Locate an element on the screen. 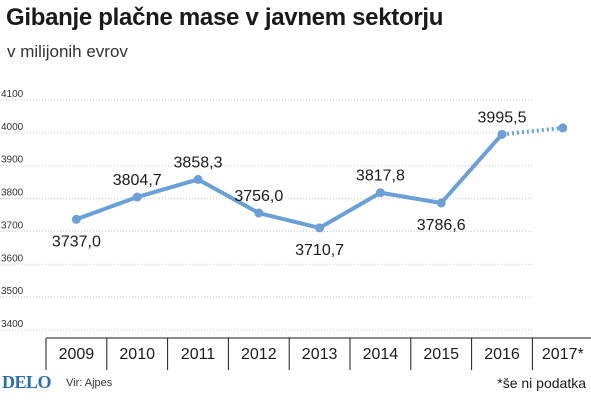  x-tick-label: 2013 is located at coordinates (320, 354).